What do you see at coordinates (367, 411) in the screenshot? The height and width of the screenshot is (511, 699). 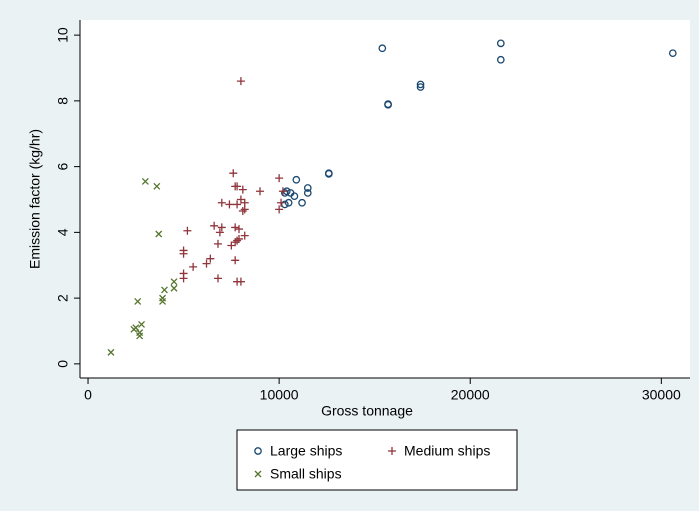 I see `x-axis-label: Gross tonnage` at bounding box center [367, 411].